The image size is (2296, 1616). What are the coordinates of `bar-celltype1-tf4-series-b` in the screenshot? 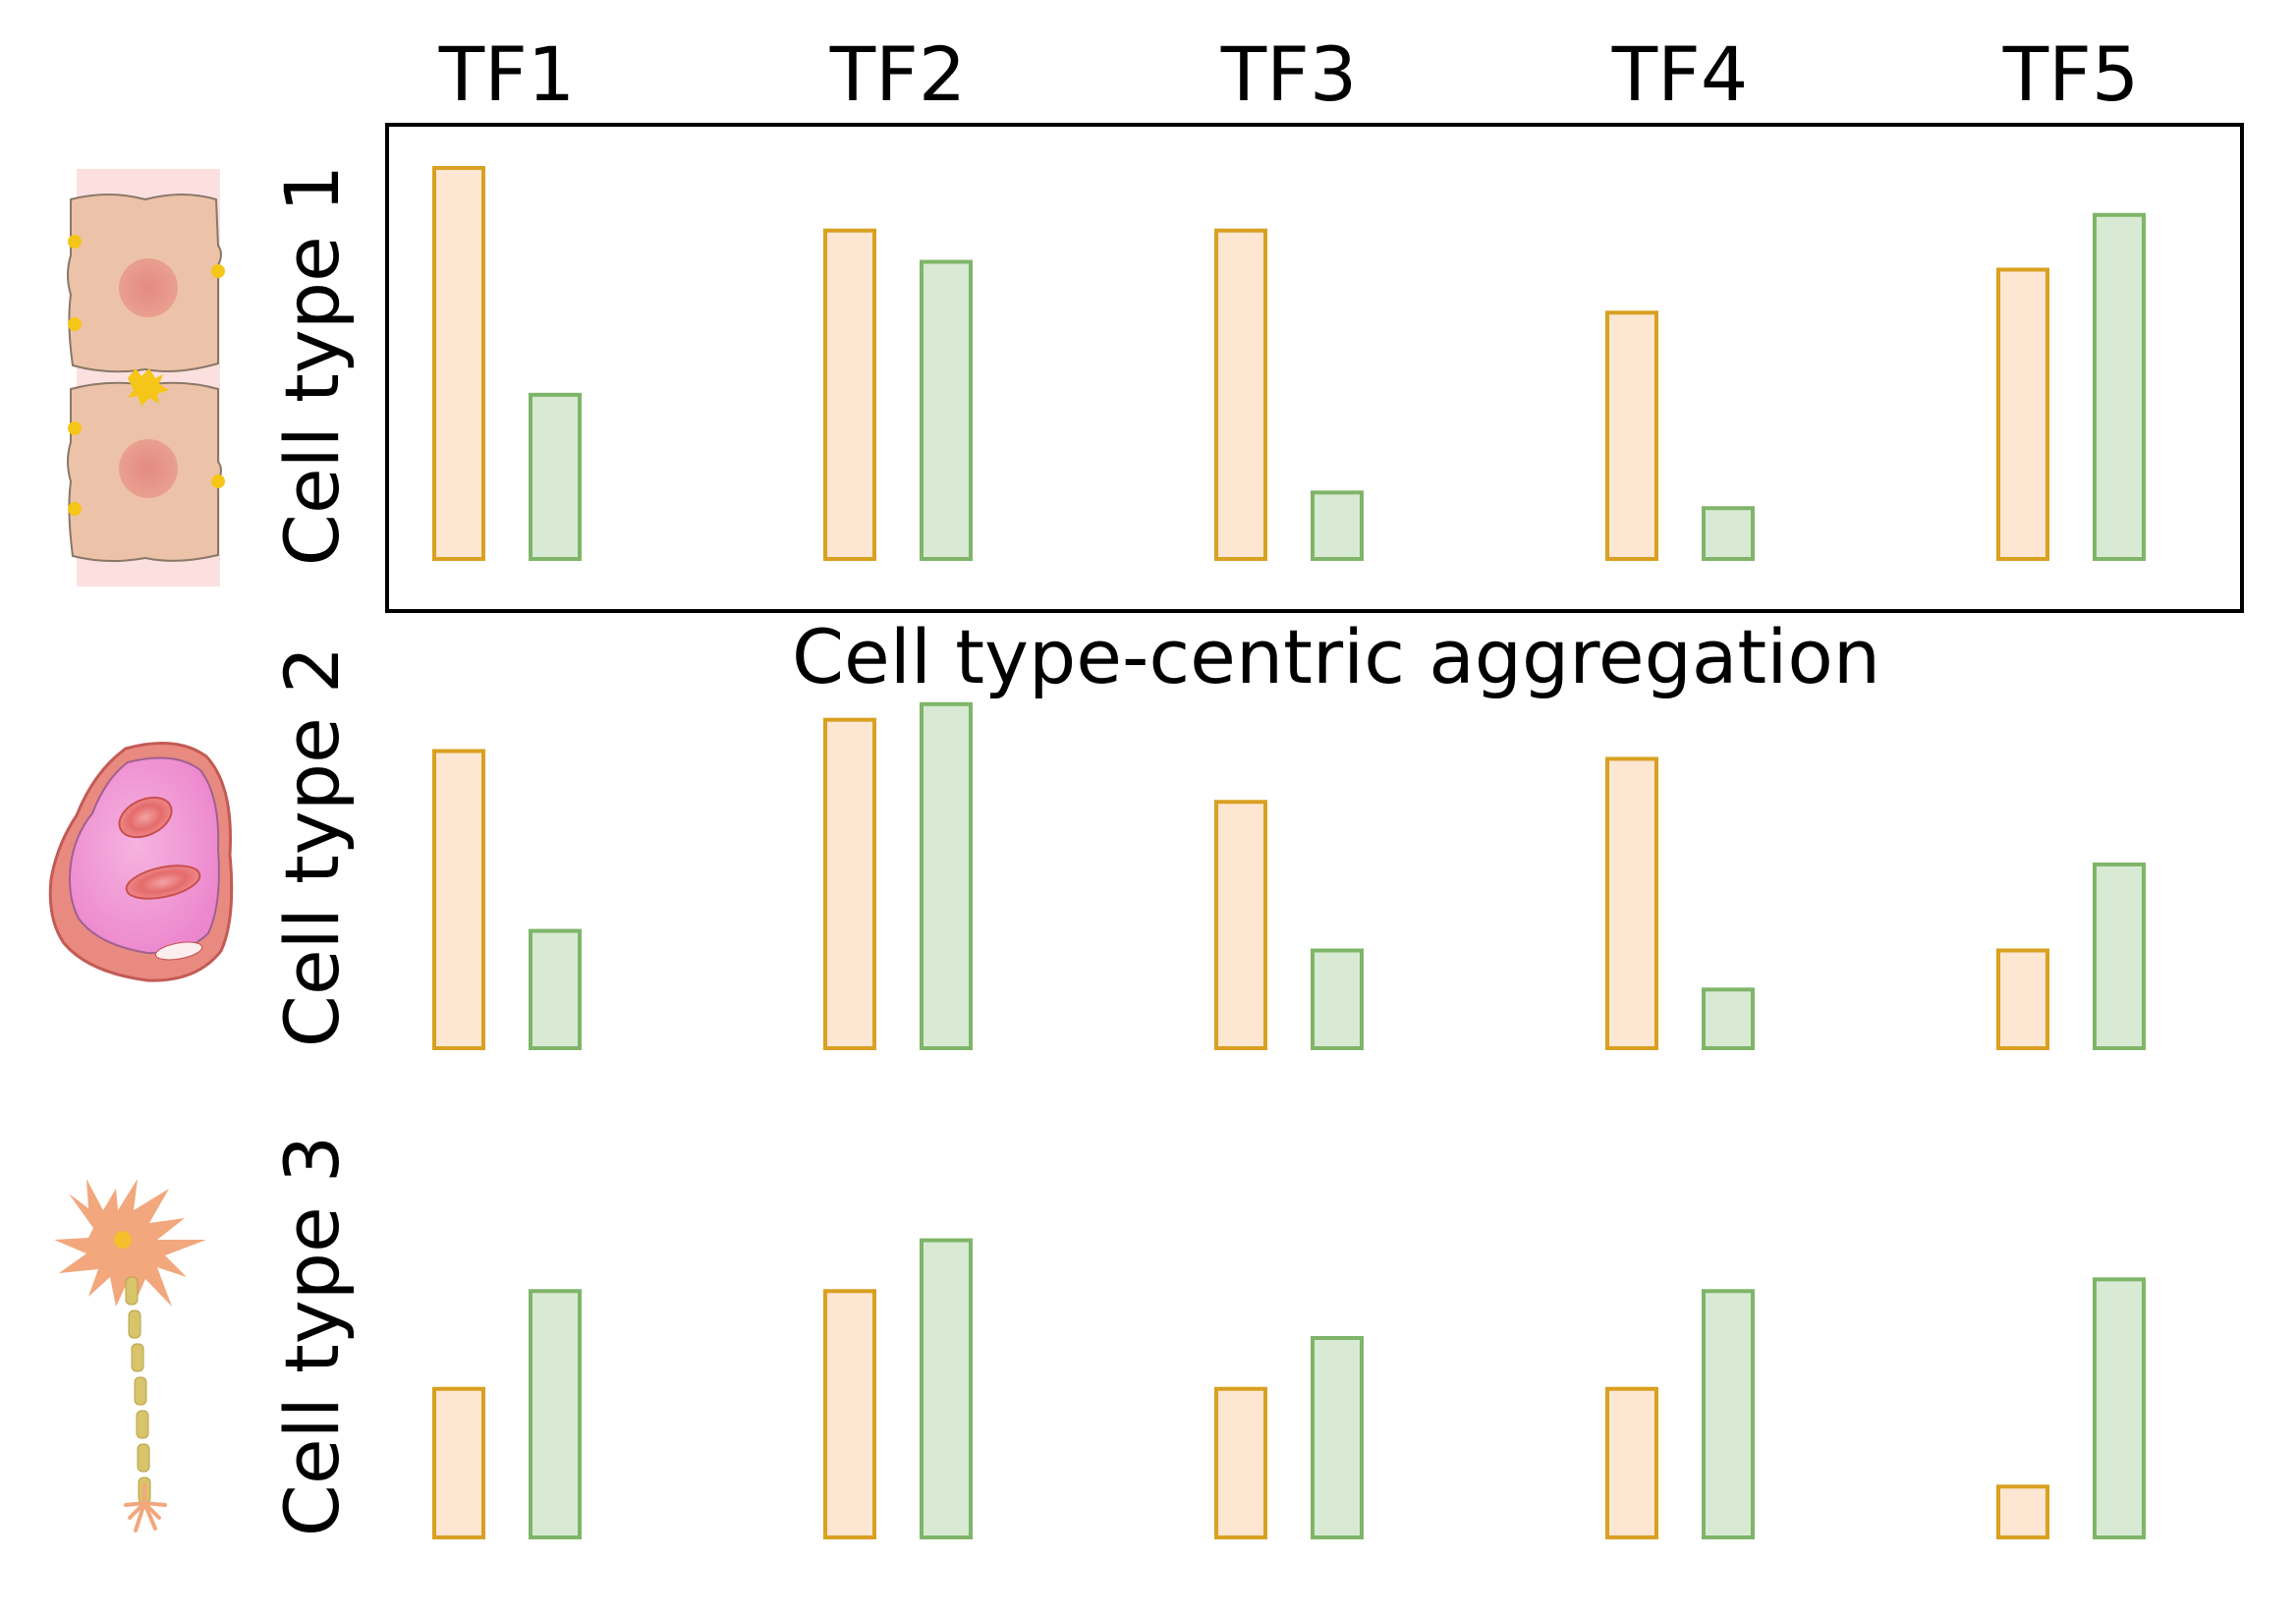 It's located at (1728, 534).